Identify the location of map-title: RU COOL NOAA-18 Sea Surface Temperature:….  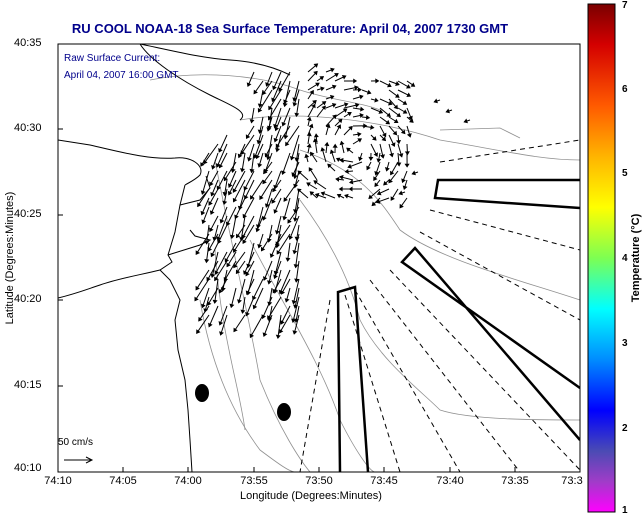
(290, 28).